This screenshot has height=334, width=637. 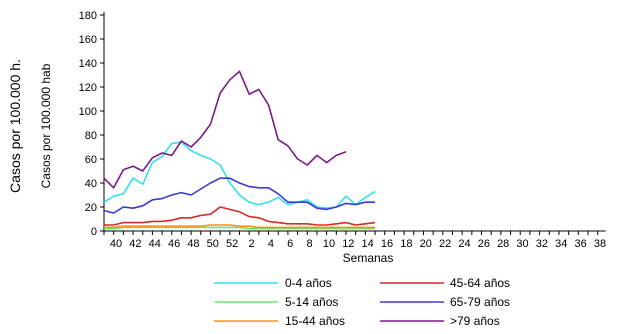 I want to click on legend-label: 65-79 años, so click(x=480, y=302).